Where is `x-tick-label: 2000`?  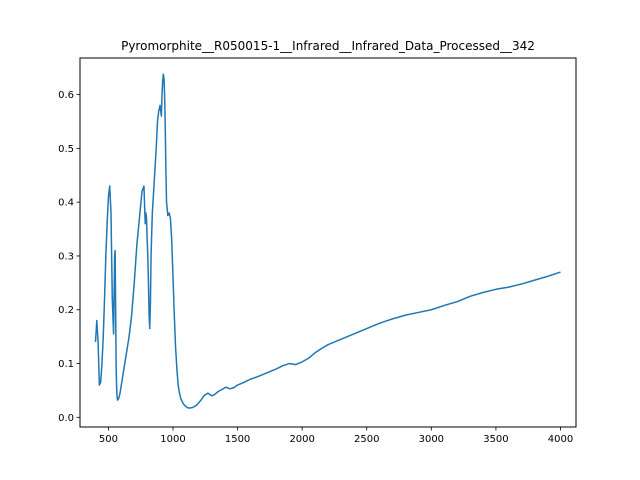 x-tick-label: 2000 is located at coordinates (301, 439).